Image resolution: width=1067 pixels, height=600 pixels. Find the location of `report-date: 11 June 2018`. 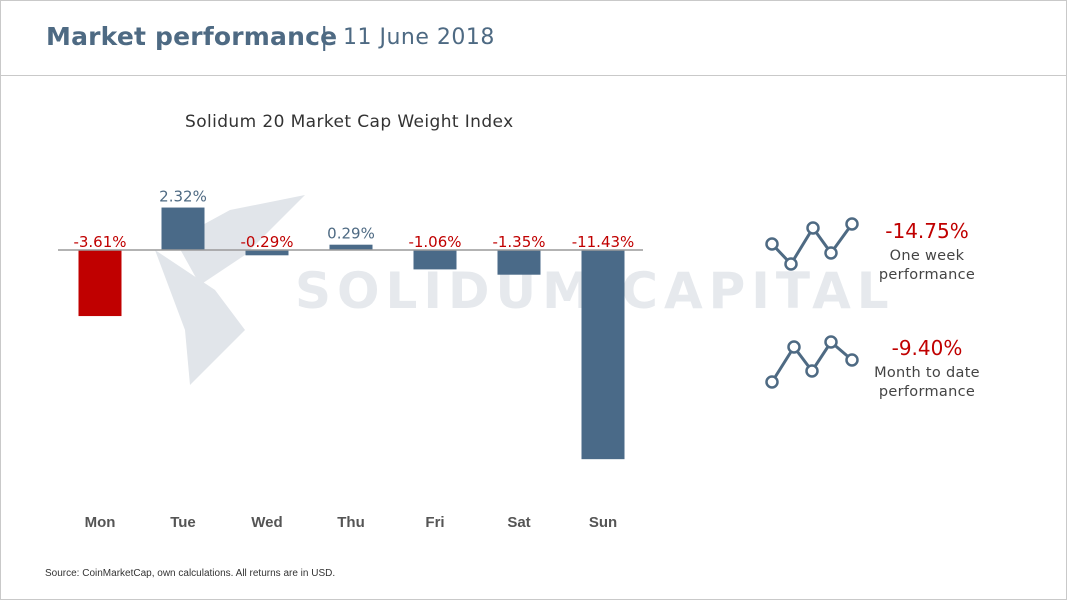

report-date: 11 June 2018 is located at coordinates (419, 37).